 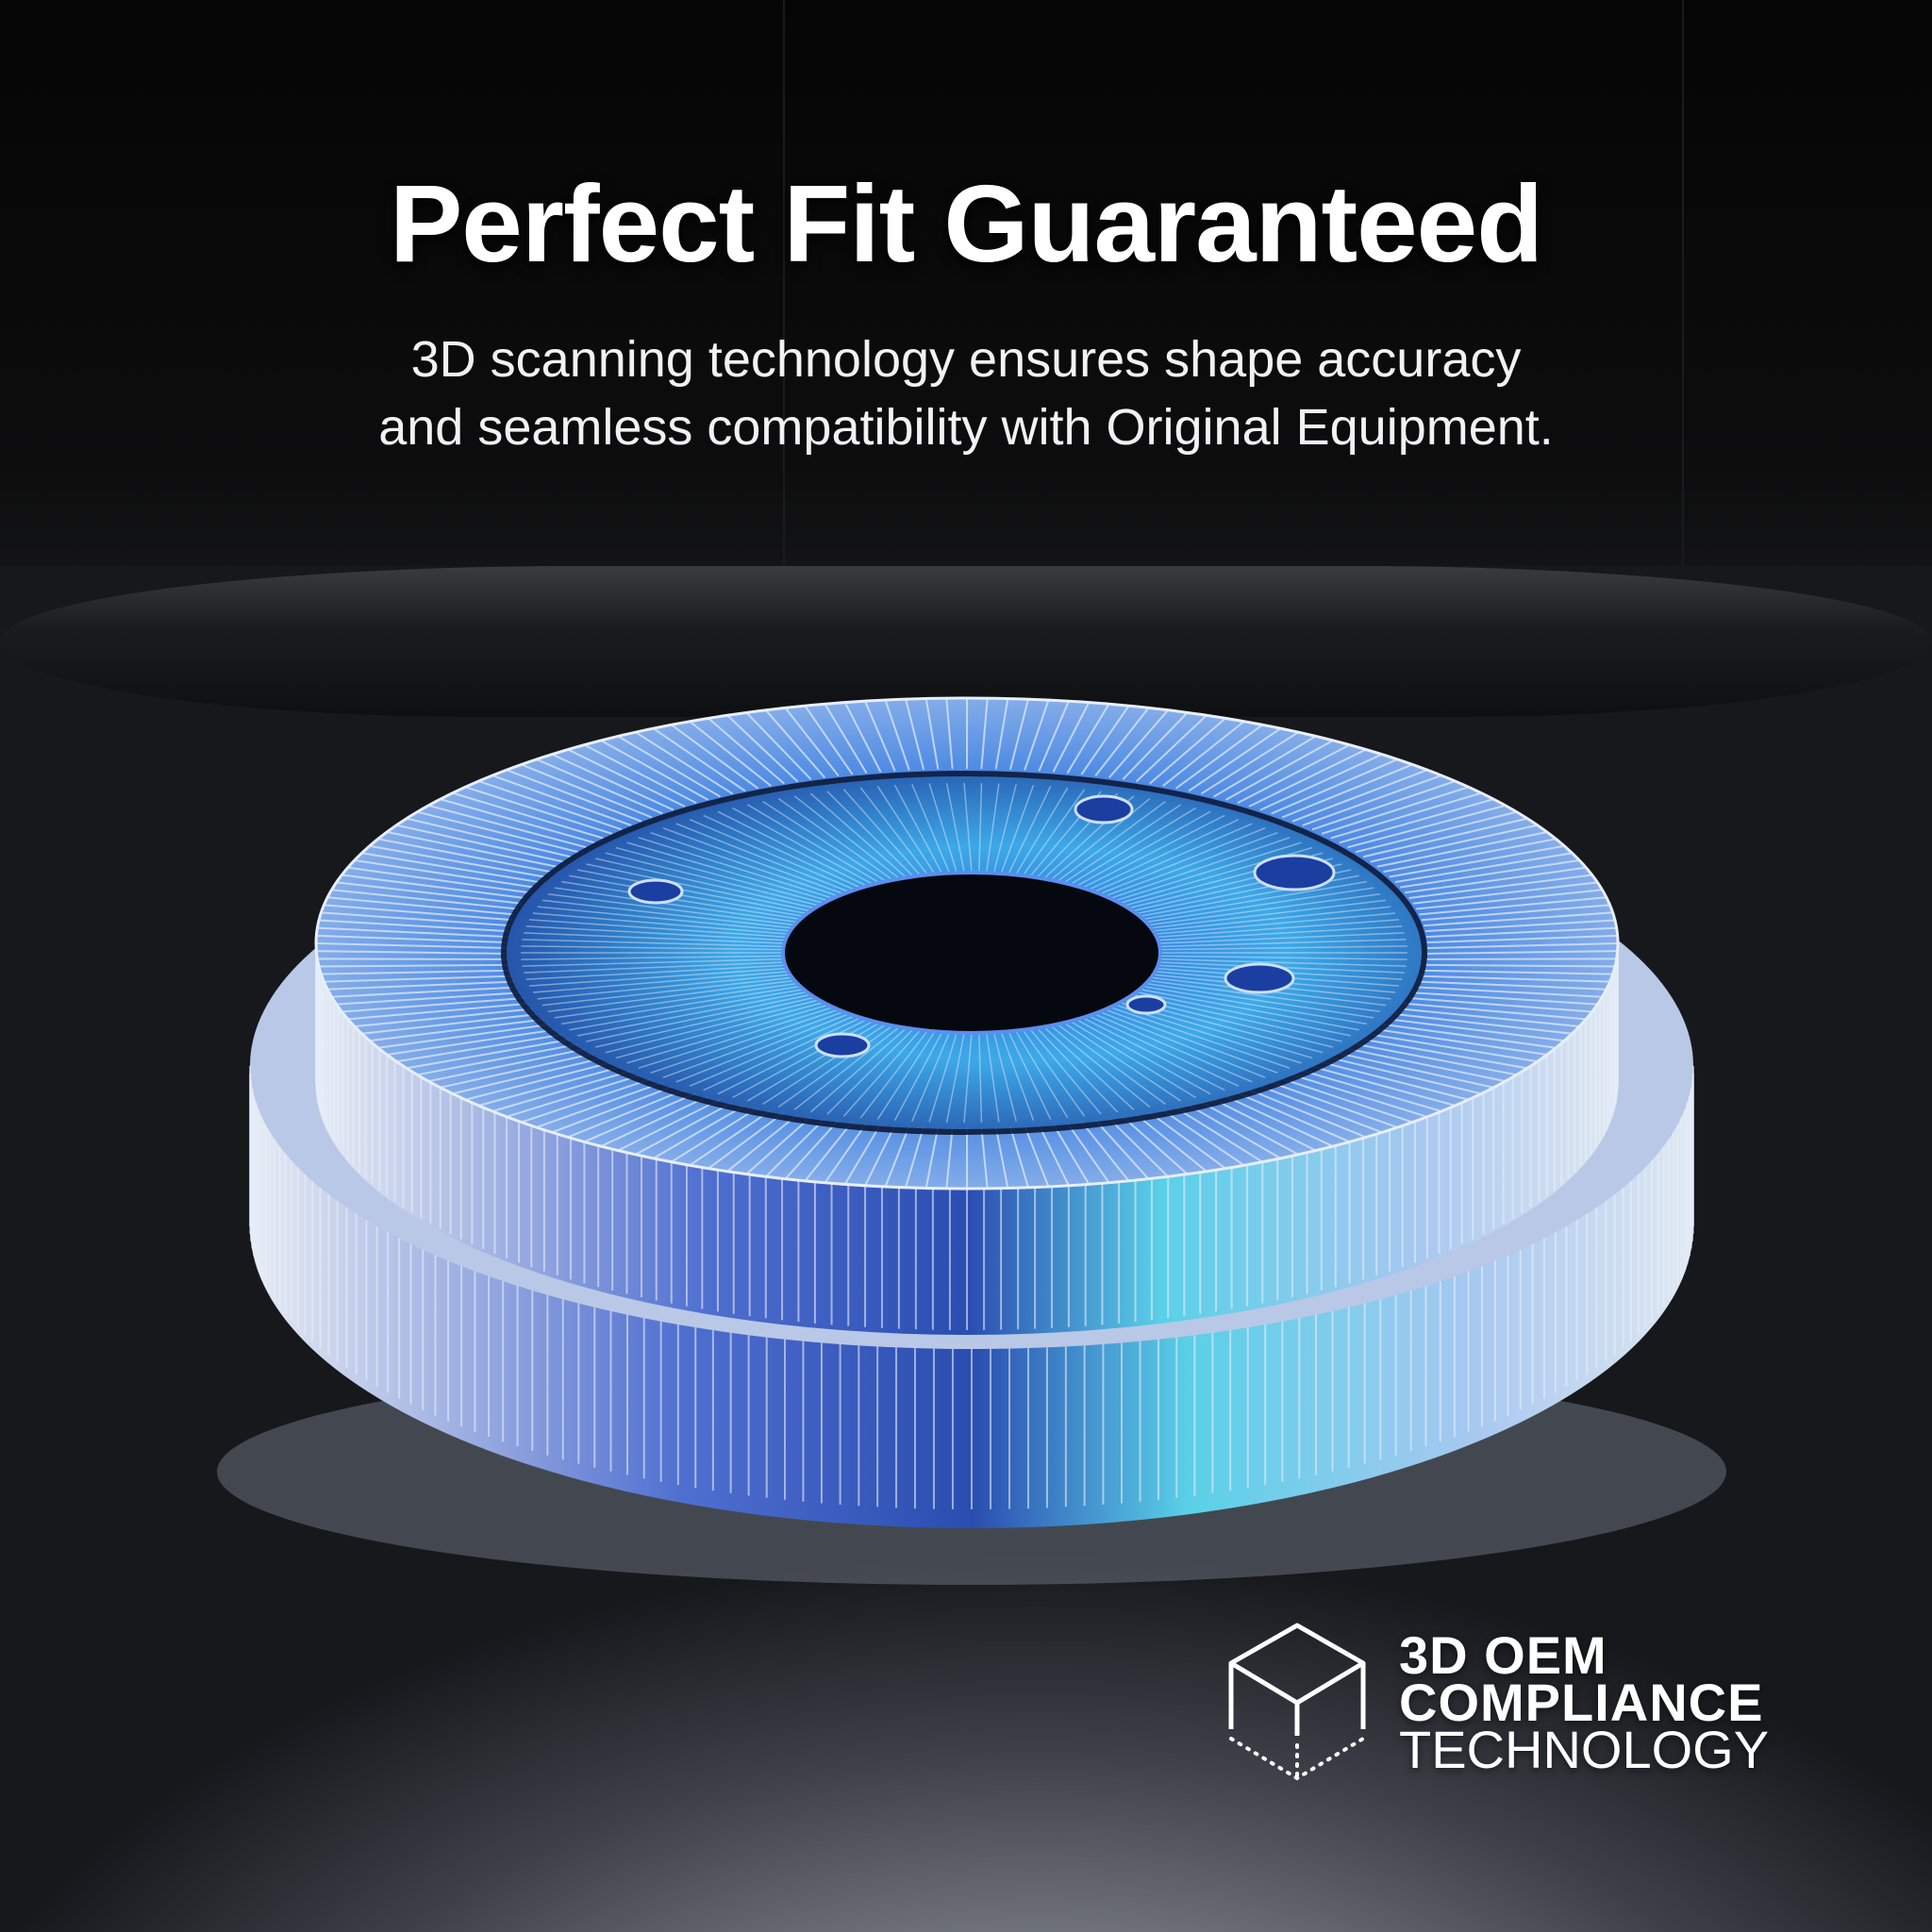 I want to click on oem-compliance-badge: 3D OEM COMPLIANCE TECHNOLOGY, so click(x=1496, y=1703).